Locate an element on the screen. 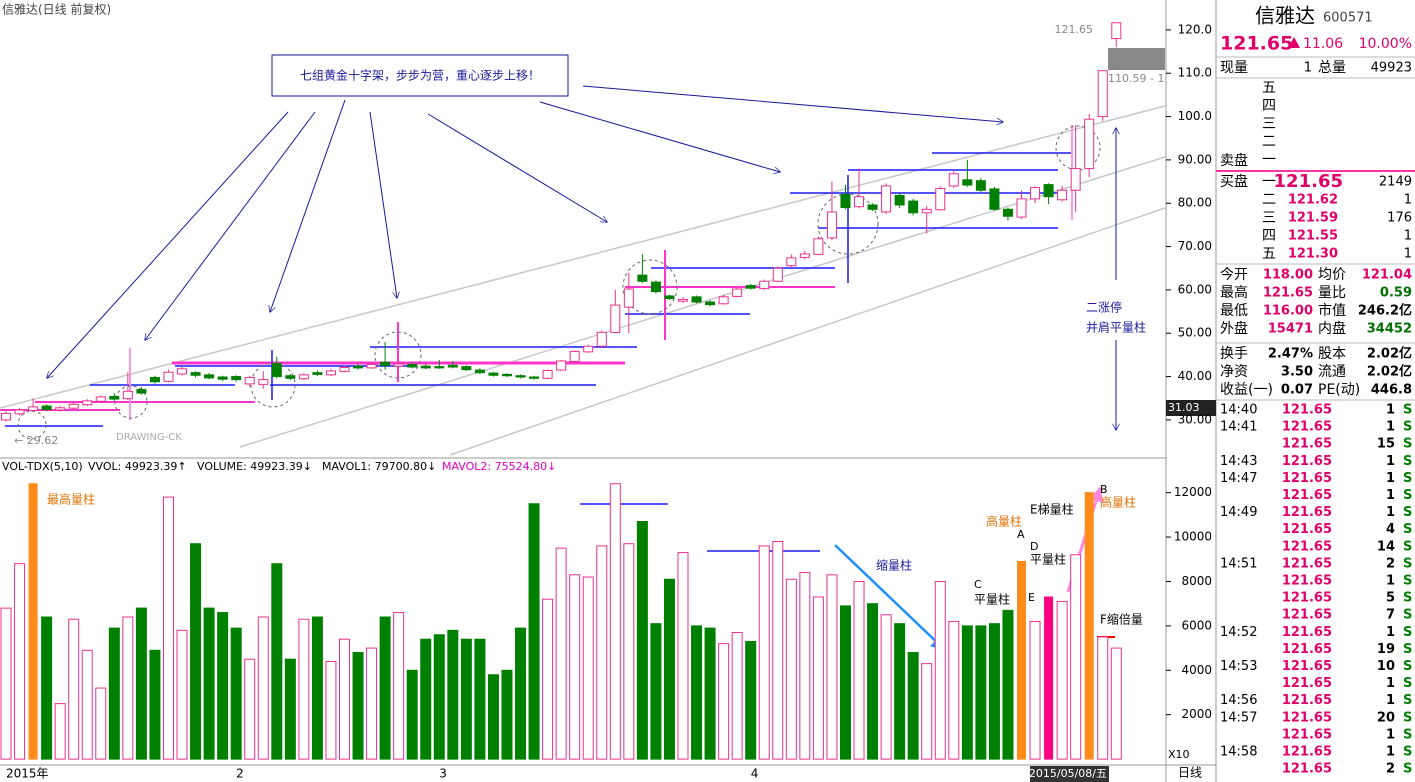 The width and height of the screenshot is (1415, 782). stat-value: 0.07 is located at coordinates (1297, 390).